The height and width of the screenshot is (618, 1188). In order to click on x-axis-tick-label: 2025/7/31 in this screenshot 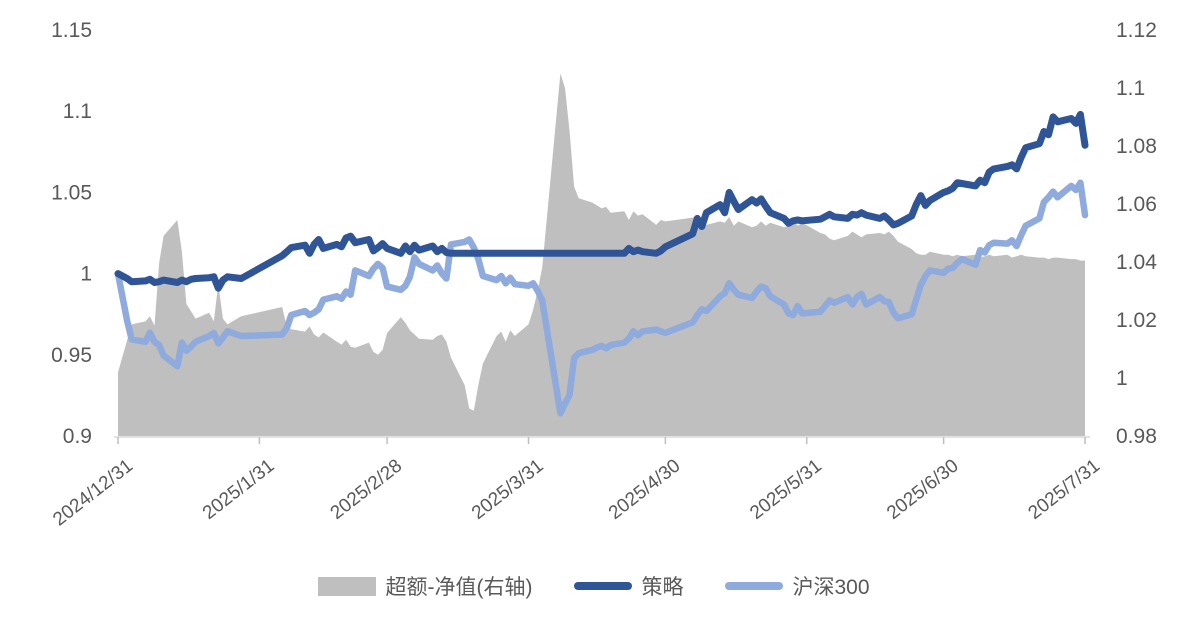, I will do `click(1065, 489)`.